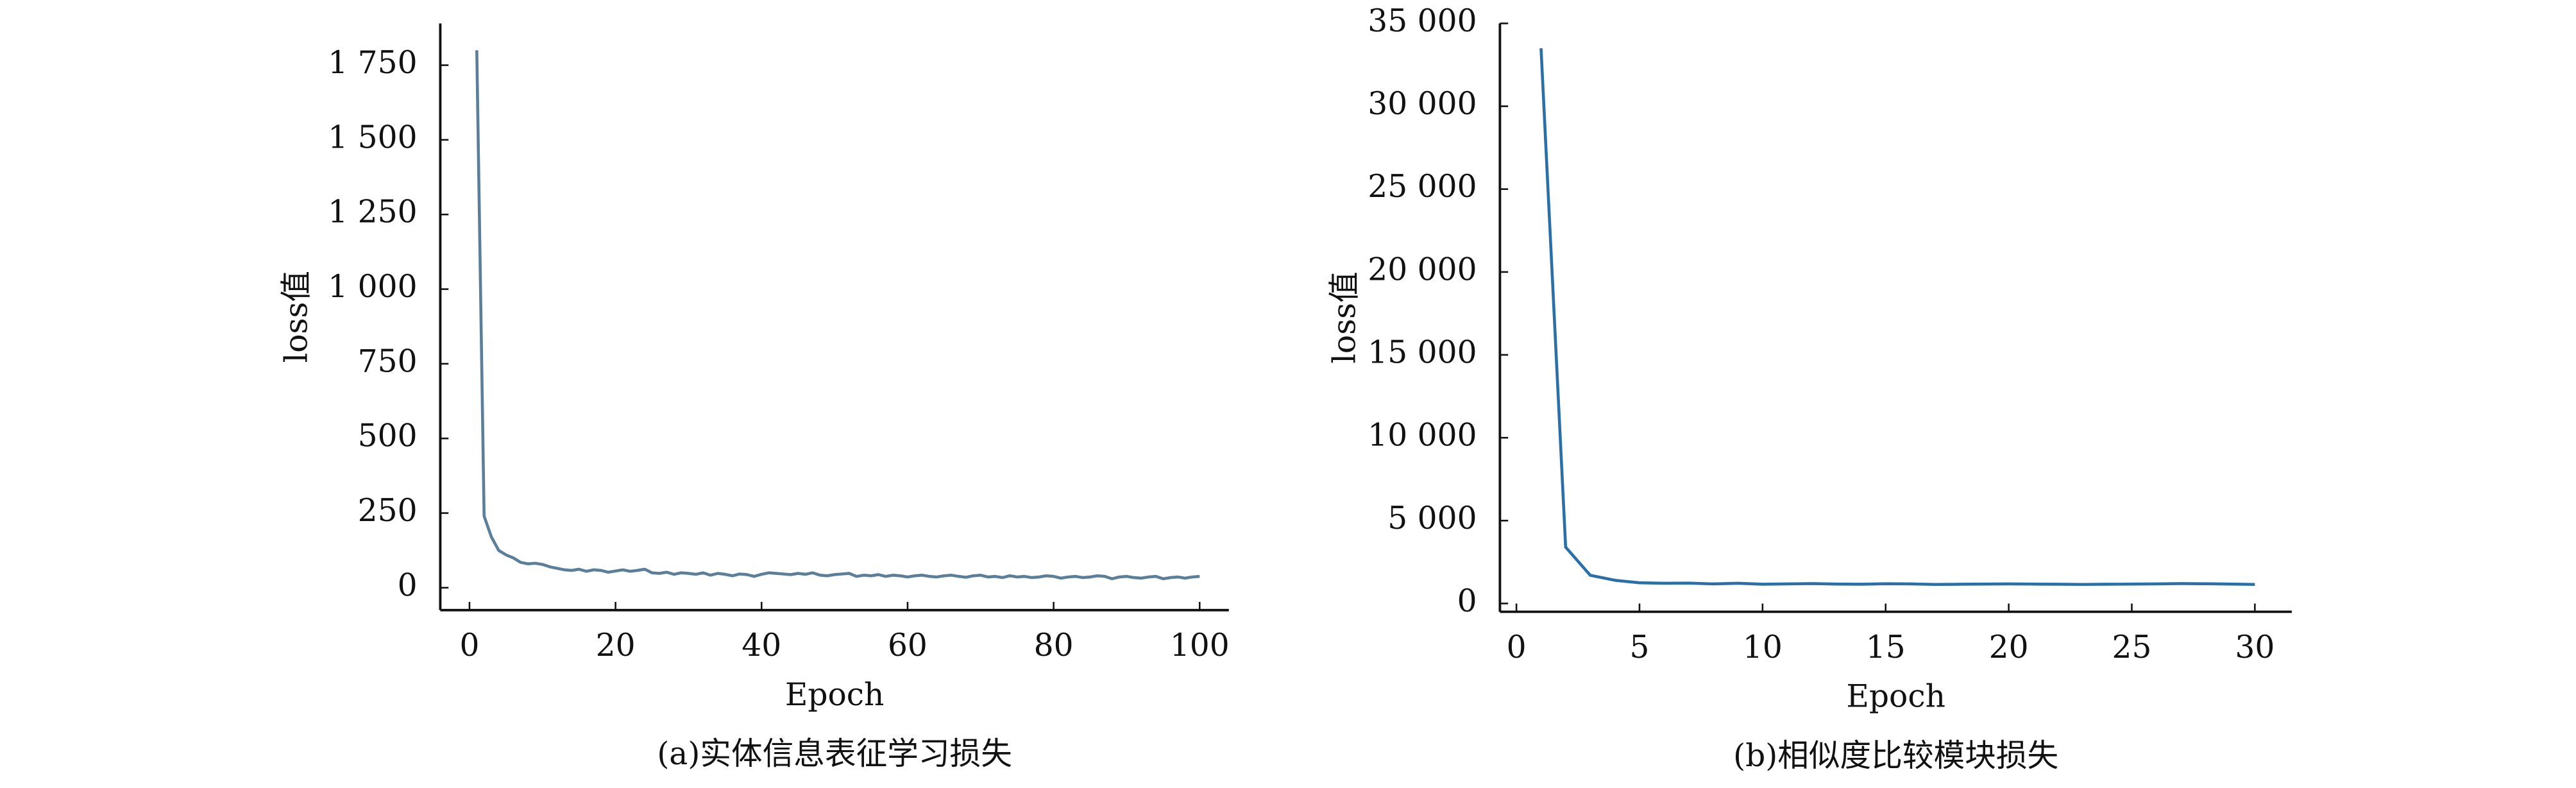 The width and height of the screenshot is (2576, 788). I want to click on x-tick-label: 60, so click(908, 646).